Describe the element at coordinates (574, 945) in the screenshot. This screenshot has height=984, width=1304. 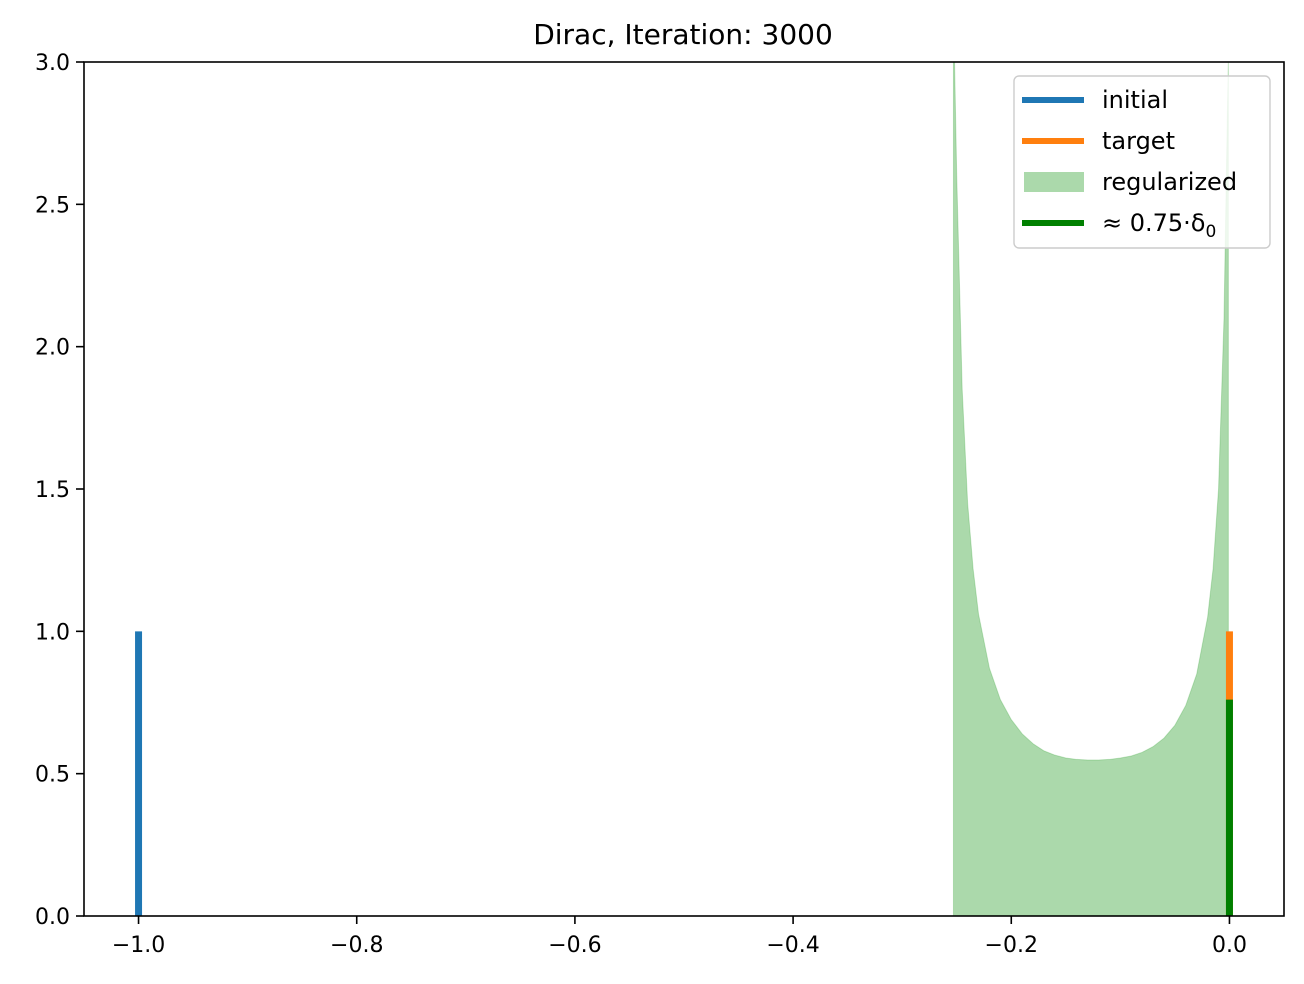
I see `x-tick-label: −0.6` at that location.